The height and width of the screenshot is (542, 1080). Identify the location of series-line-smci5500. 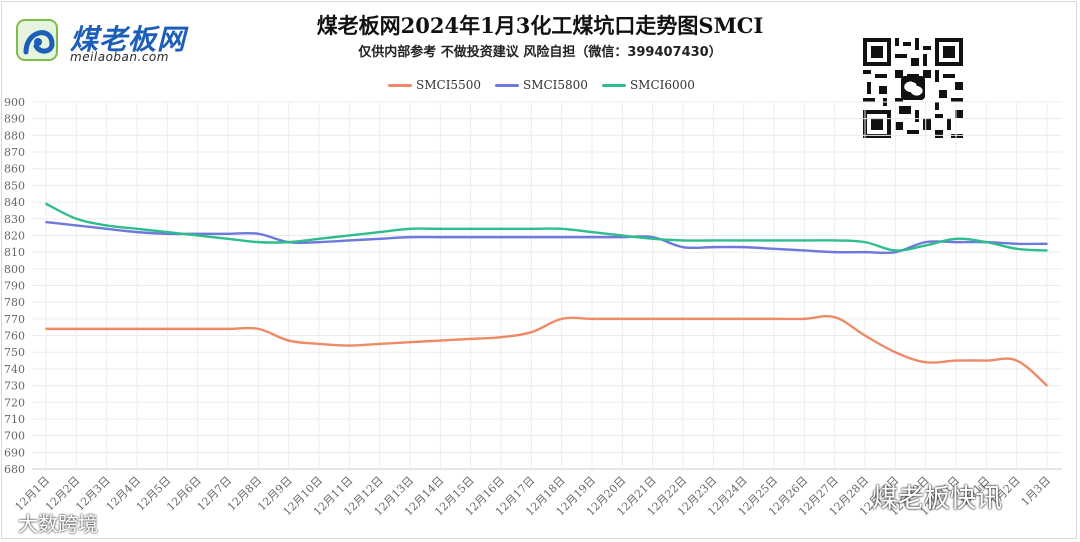
(547, 350).